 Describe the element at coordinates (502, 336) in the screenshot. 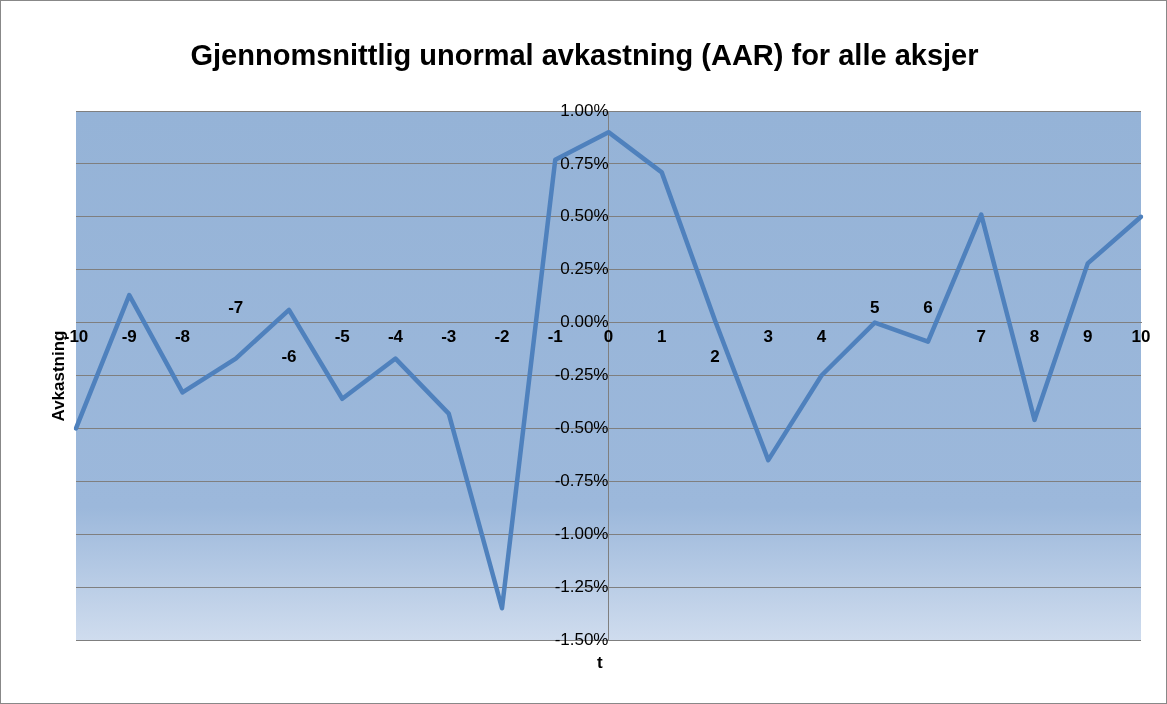

I see `x-tick-label: -2` at that location.